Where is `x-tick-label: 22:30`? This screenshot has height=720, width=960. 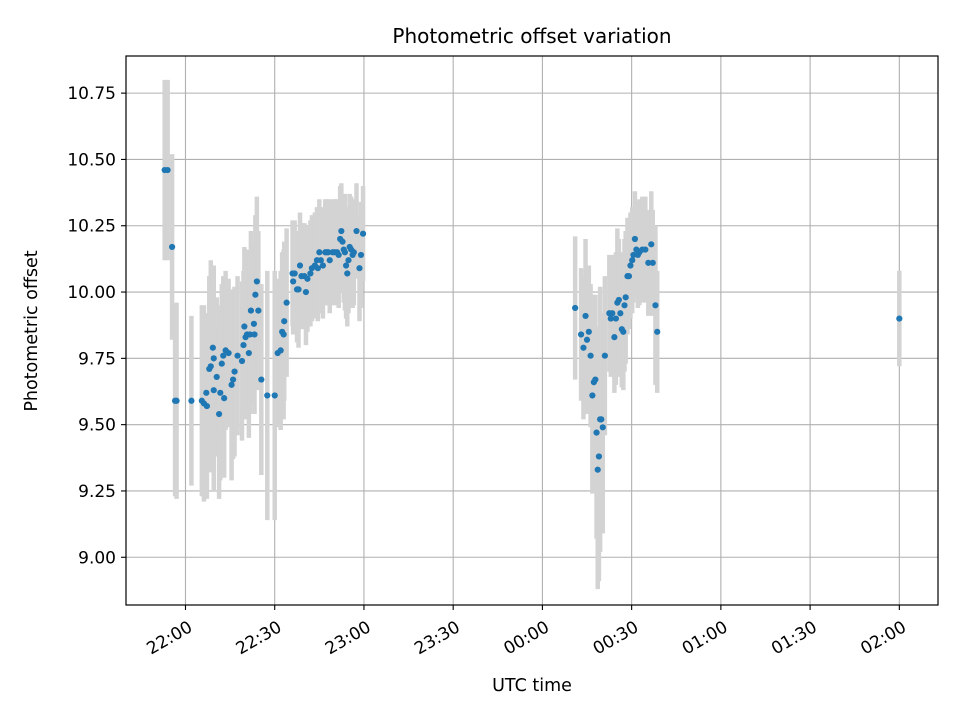 x-tick-label: 22:30 is located at coordinates (259, 638).